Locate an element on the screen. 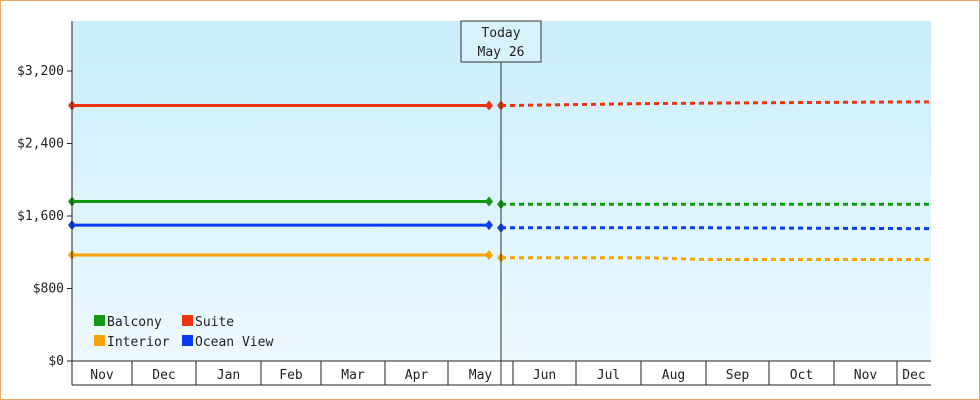  x-tick-label: Jul is located at coordinates (608, 375).